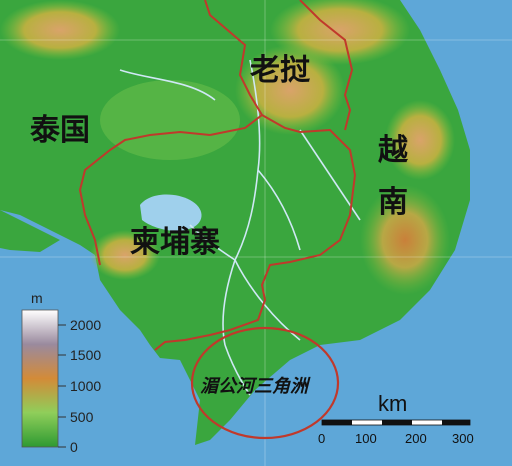 This screenshot has height=466, width=512. What do you see at coordinates (30, 231) in the screenshot?
I see `western-coast` at bounding box center [30, 231].